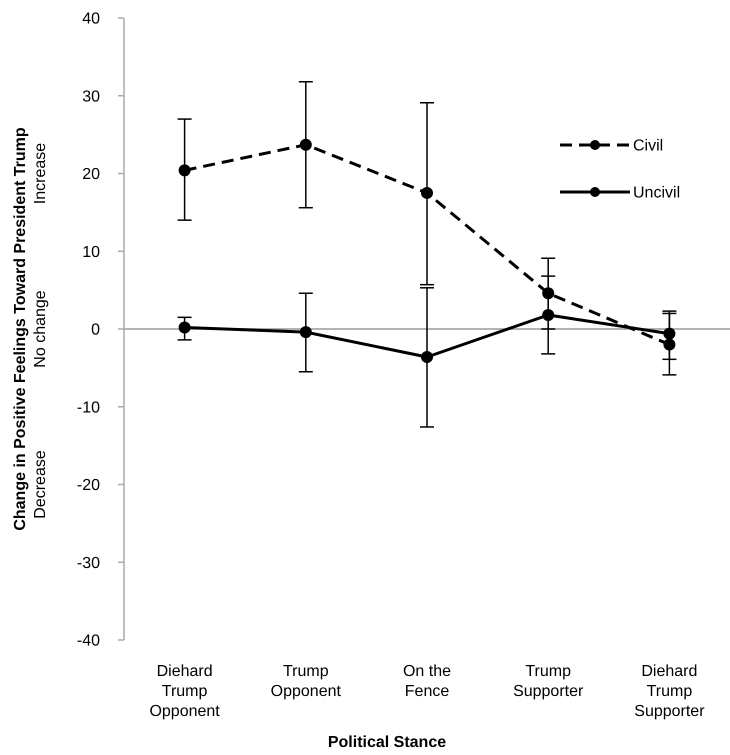 The width and height of the screenshot is (730, 755). I want to click on y-tick-label: -10, so click(88, 407).